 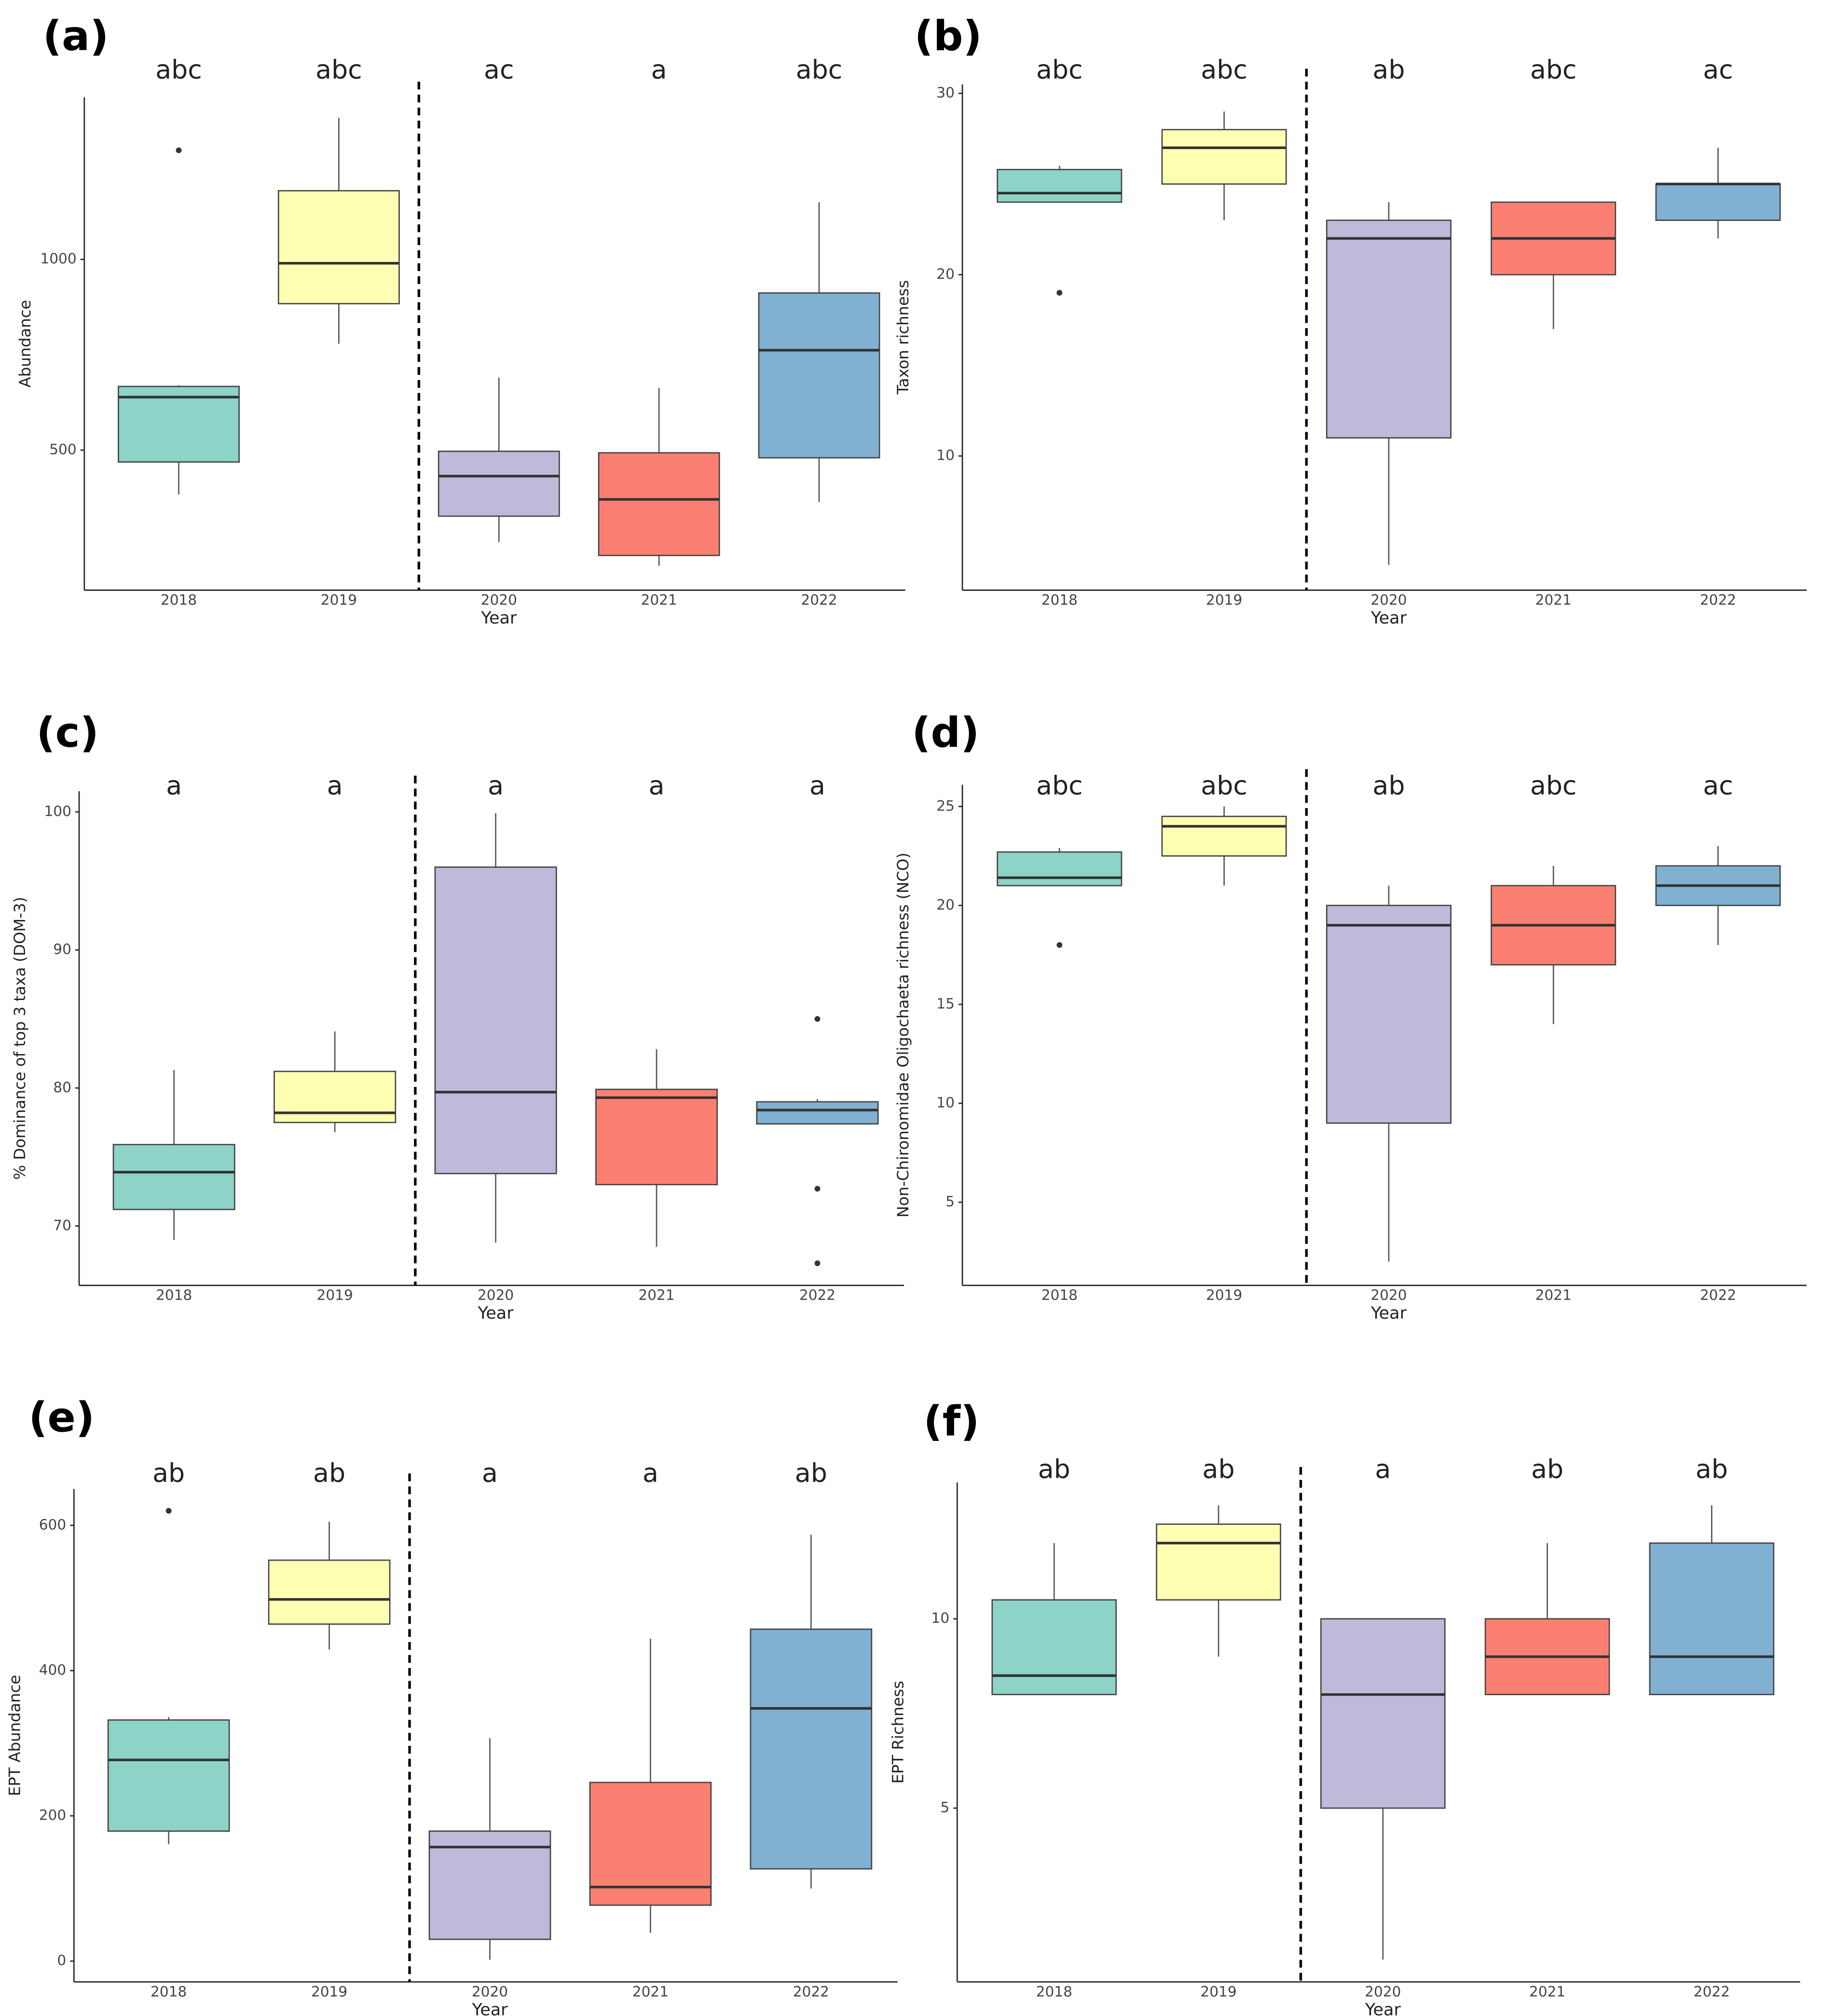 What do you see at coordinates (67, 733) in the screenshot?
I see `panel-label: (c)` at bounding box center [67, 733].